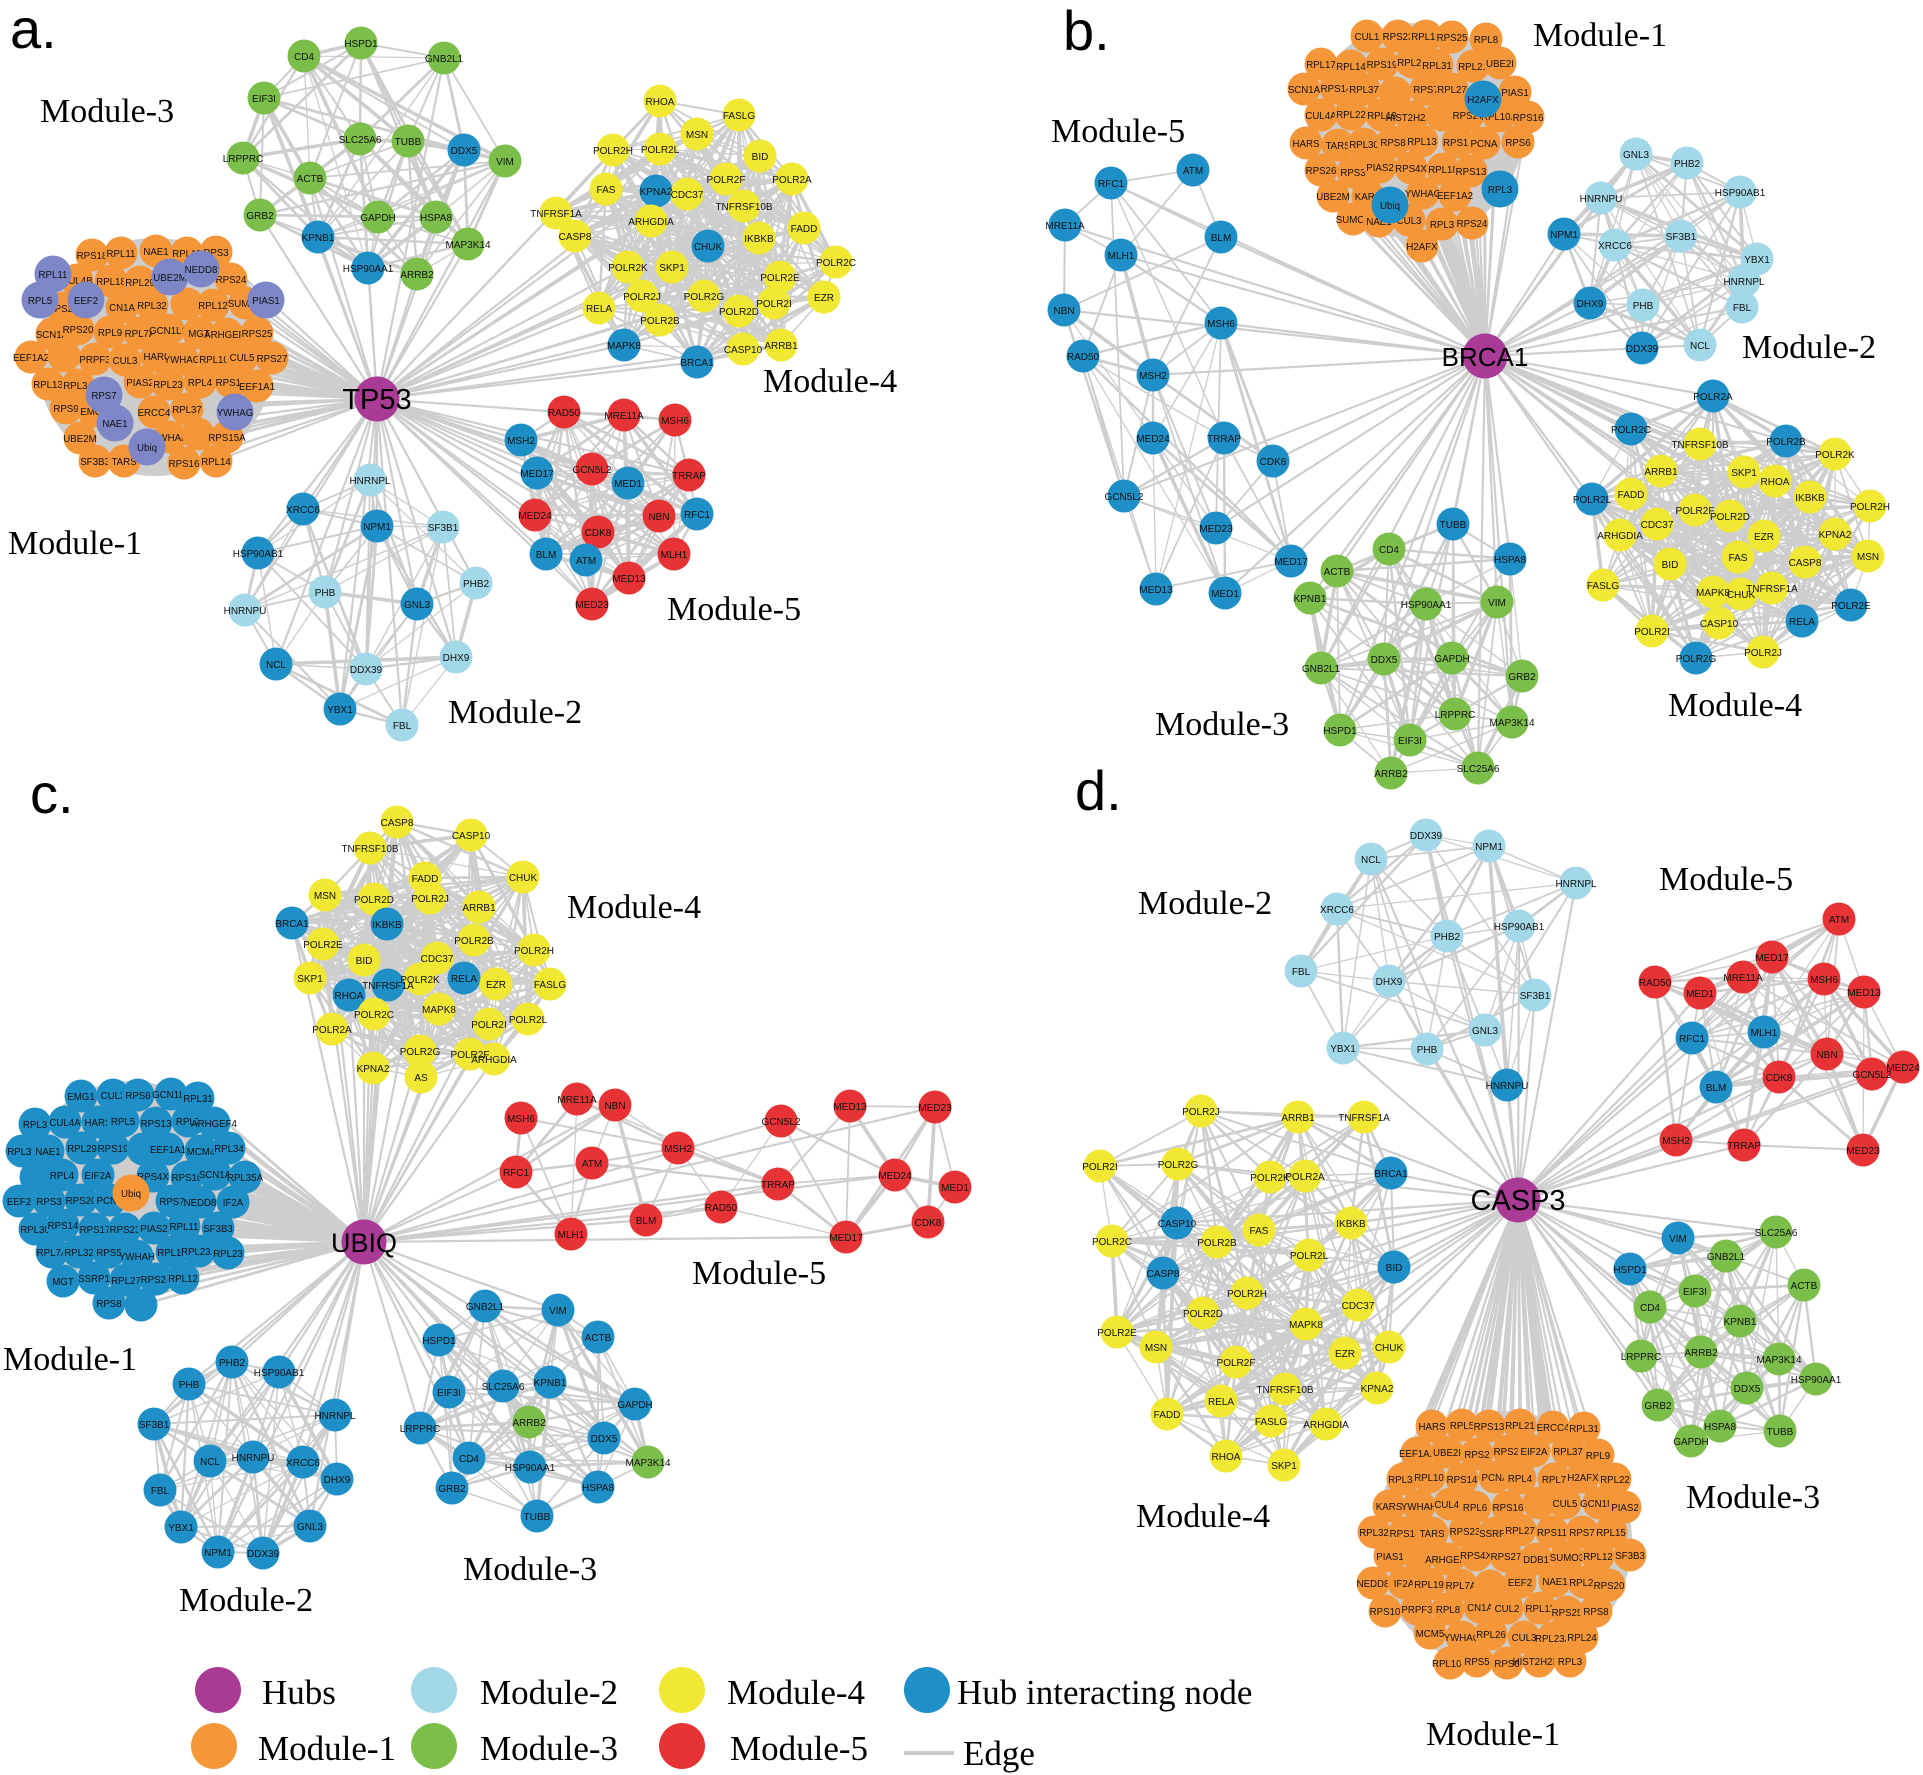  What do you see at coordinates (1384, 660) in the screenshot?
I see `svg-text: DDX5` at bounding box center [1384, 660].